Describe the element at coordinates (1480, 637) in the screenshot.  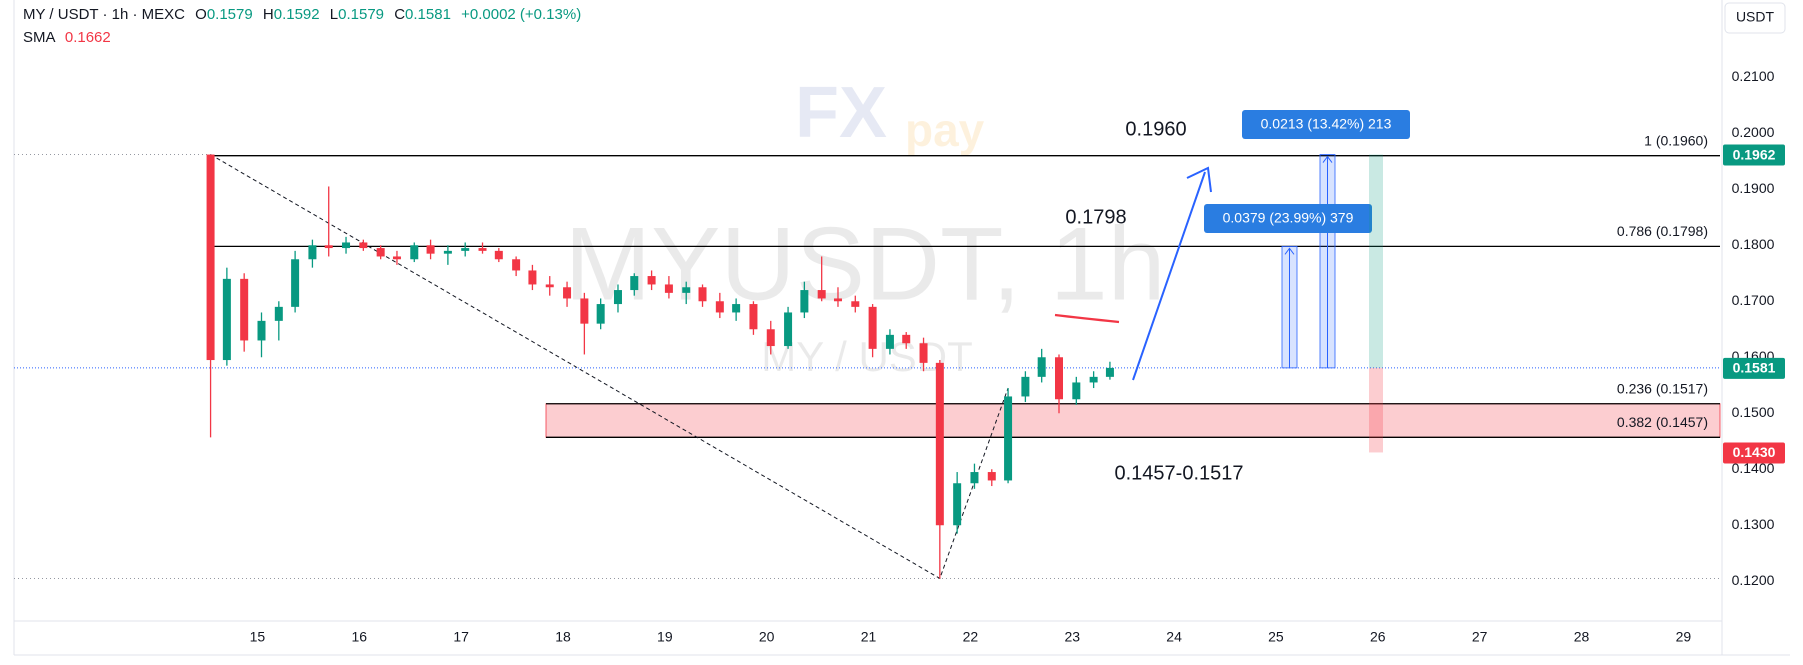
I see `x-tick-label: 27` at that location.